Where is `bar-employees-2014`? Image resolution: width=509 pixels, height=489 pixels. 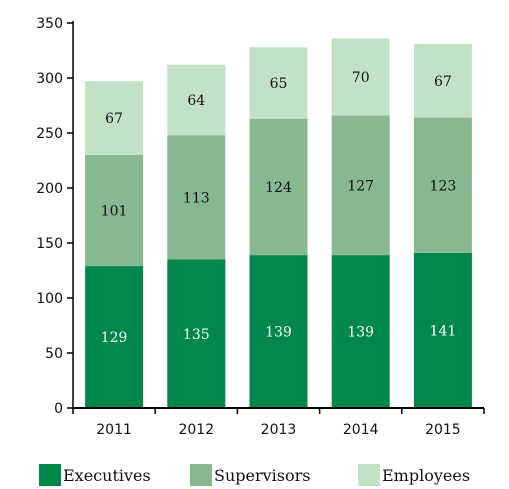 bar-employees-2014 is located at coordinates (360, 77).